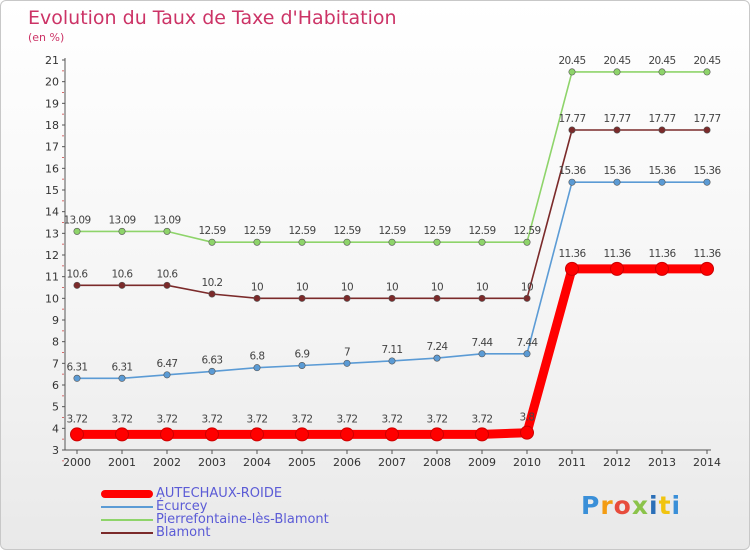 Image resolution: width=750 pixels, height=550 pixels. Describe the element at coordinates (55, 450) in the screenshot. I see `y-tick-label: 3` at that location.